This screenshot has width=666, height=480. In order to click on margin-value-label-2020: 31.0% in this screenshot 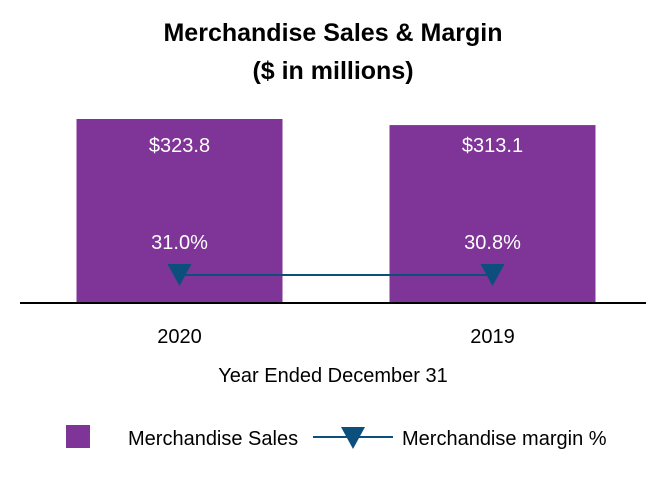, I will do `click(179, 243)`.